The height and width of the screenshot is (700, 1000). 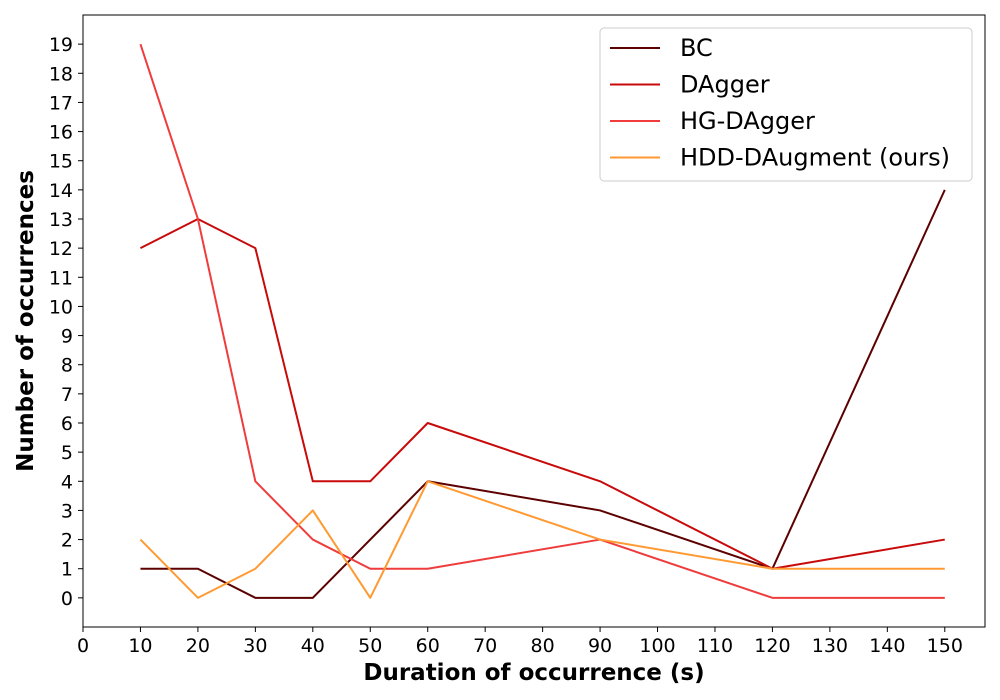 I want to click on y-tick-label: 0, so click(x=67, y=599).